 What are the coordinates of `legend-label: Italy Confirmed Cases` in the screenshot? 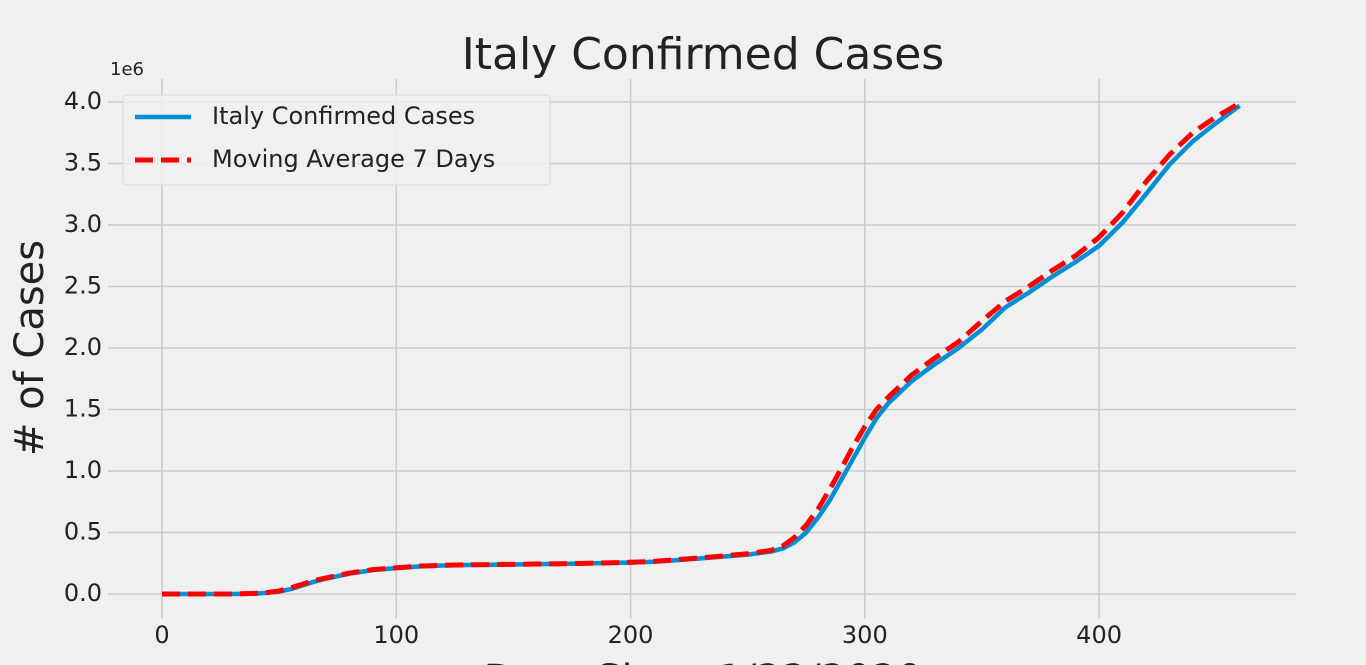 It's located at (343, 116).